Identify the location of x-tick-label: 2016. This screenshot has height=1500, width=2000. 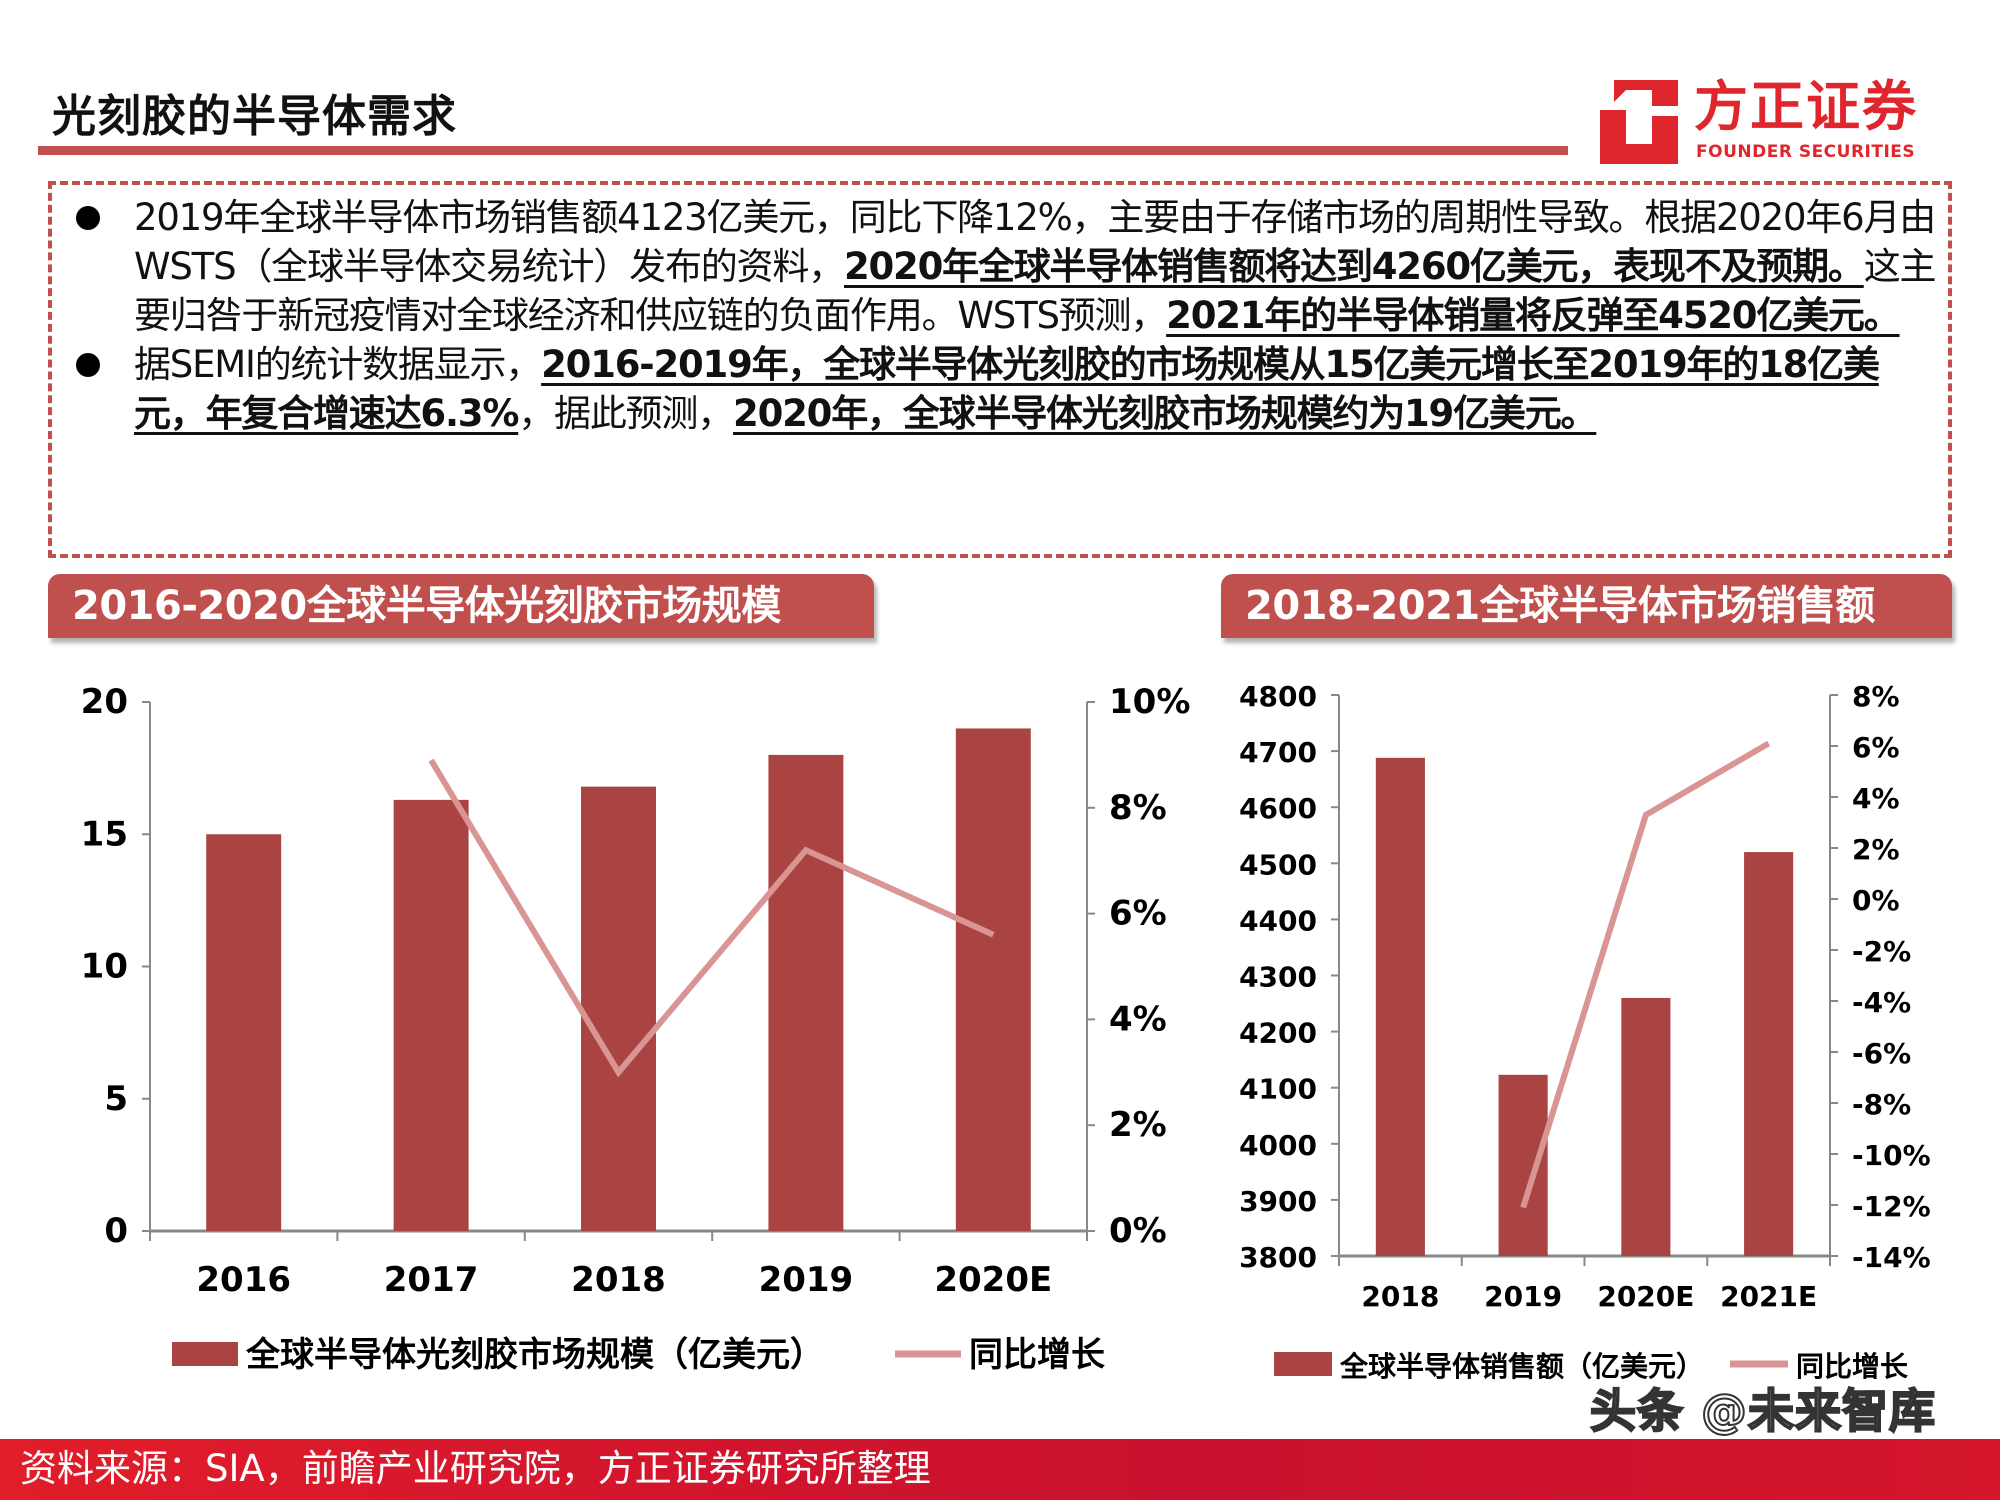
(243, 1280).